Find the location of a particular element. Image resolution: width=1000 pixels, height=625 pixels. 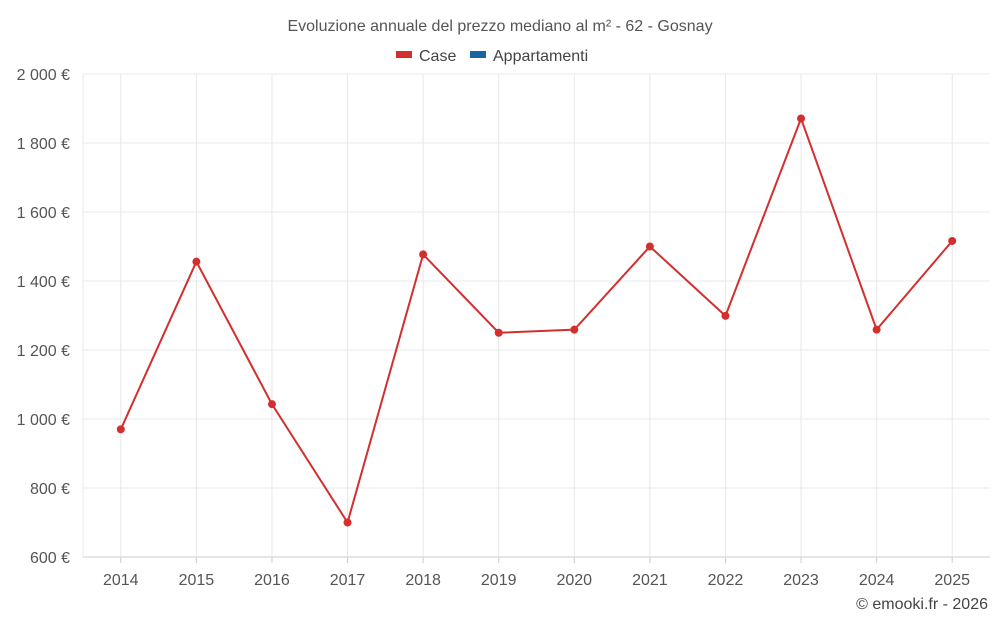

data-point-2020 is located at coordinates (574, 329).